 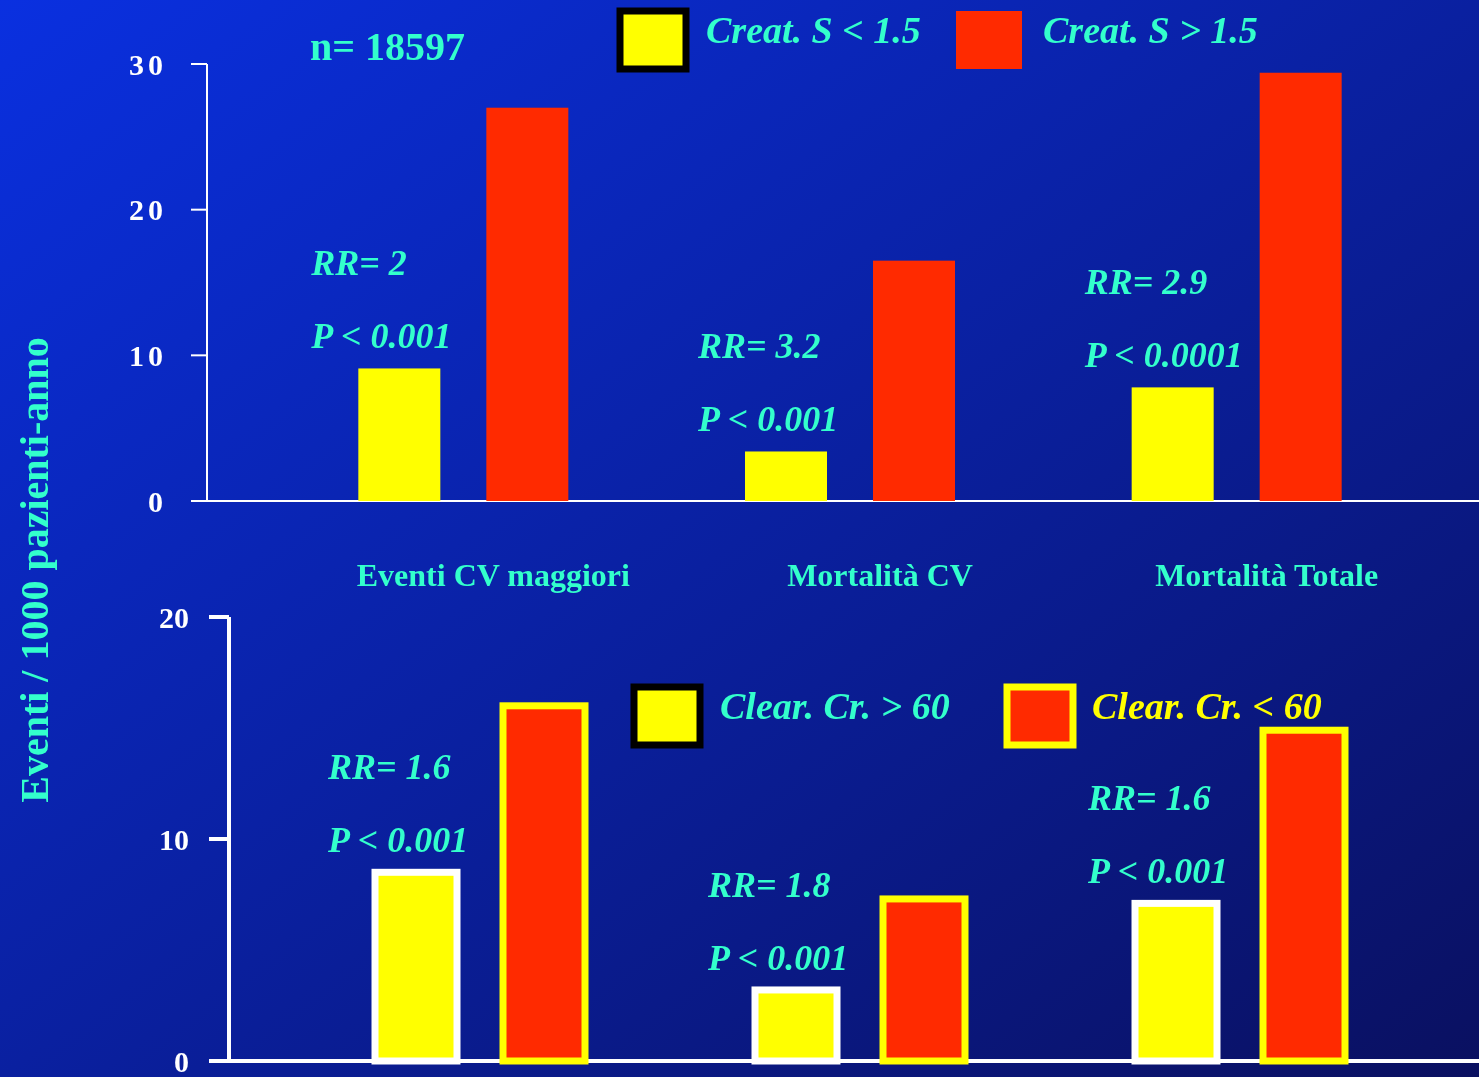 What do you see at coordinates (388, 46) in the screenshot?
I see `chart-subtitle: n= 18597` at bounding box center [388, 46].